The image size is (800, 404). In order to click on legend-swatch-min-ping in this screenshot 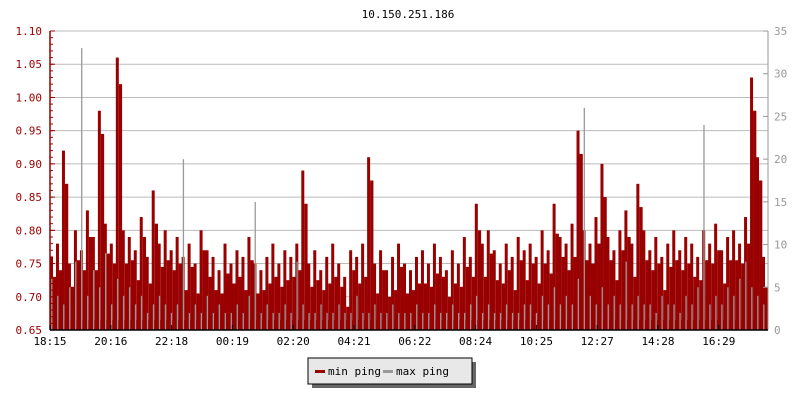, I will do `click(320, 371)`.